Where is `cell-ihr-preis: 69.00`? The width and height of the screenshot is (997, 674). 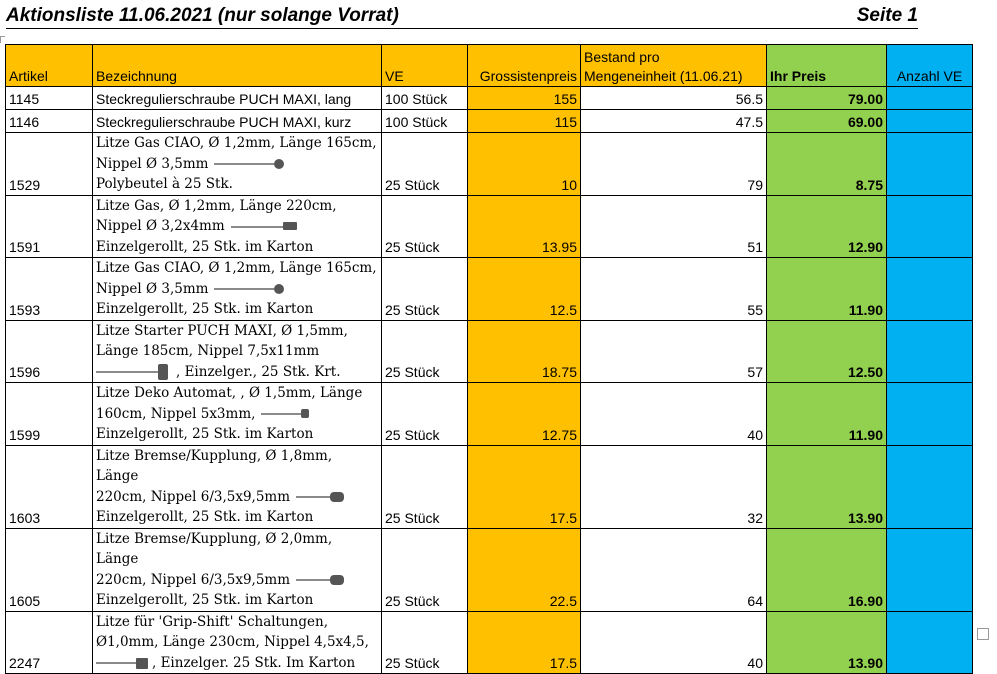 cell-ihr-preis: 69.00 is located at coordinates (826, 121).